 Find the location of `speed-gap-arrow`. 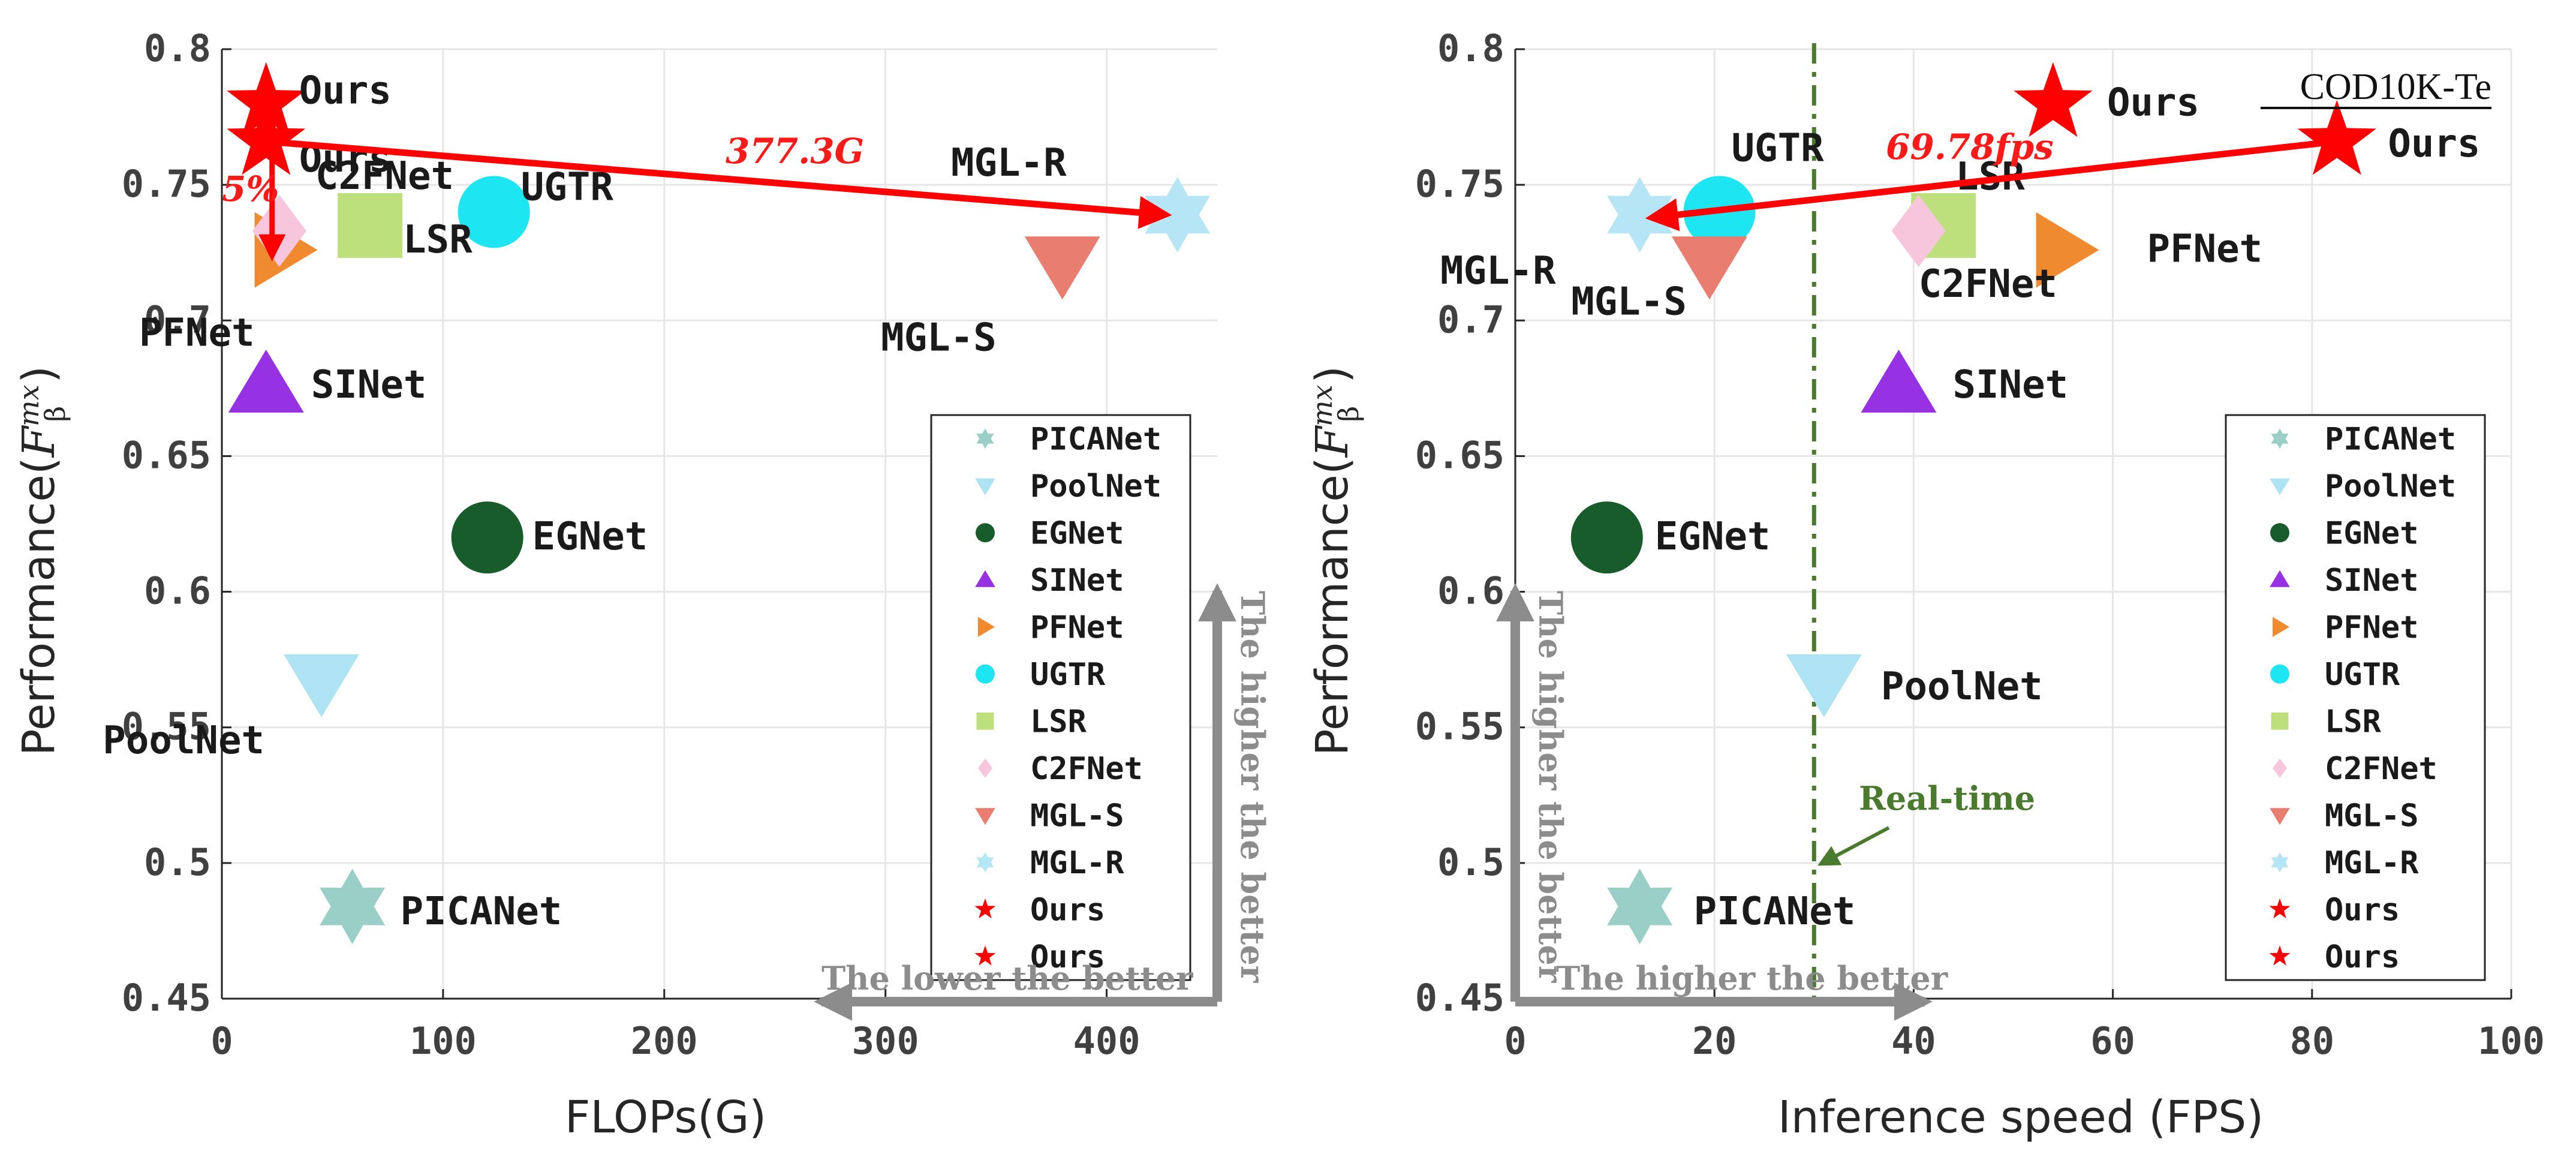

speed-gap-arrow is located at coordinates (1991, 185).